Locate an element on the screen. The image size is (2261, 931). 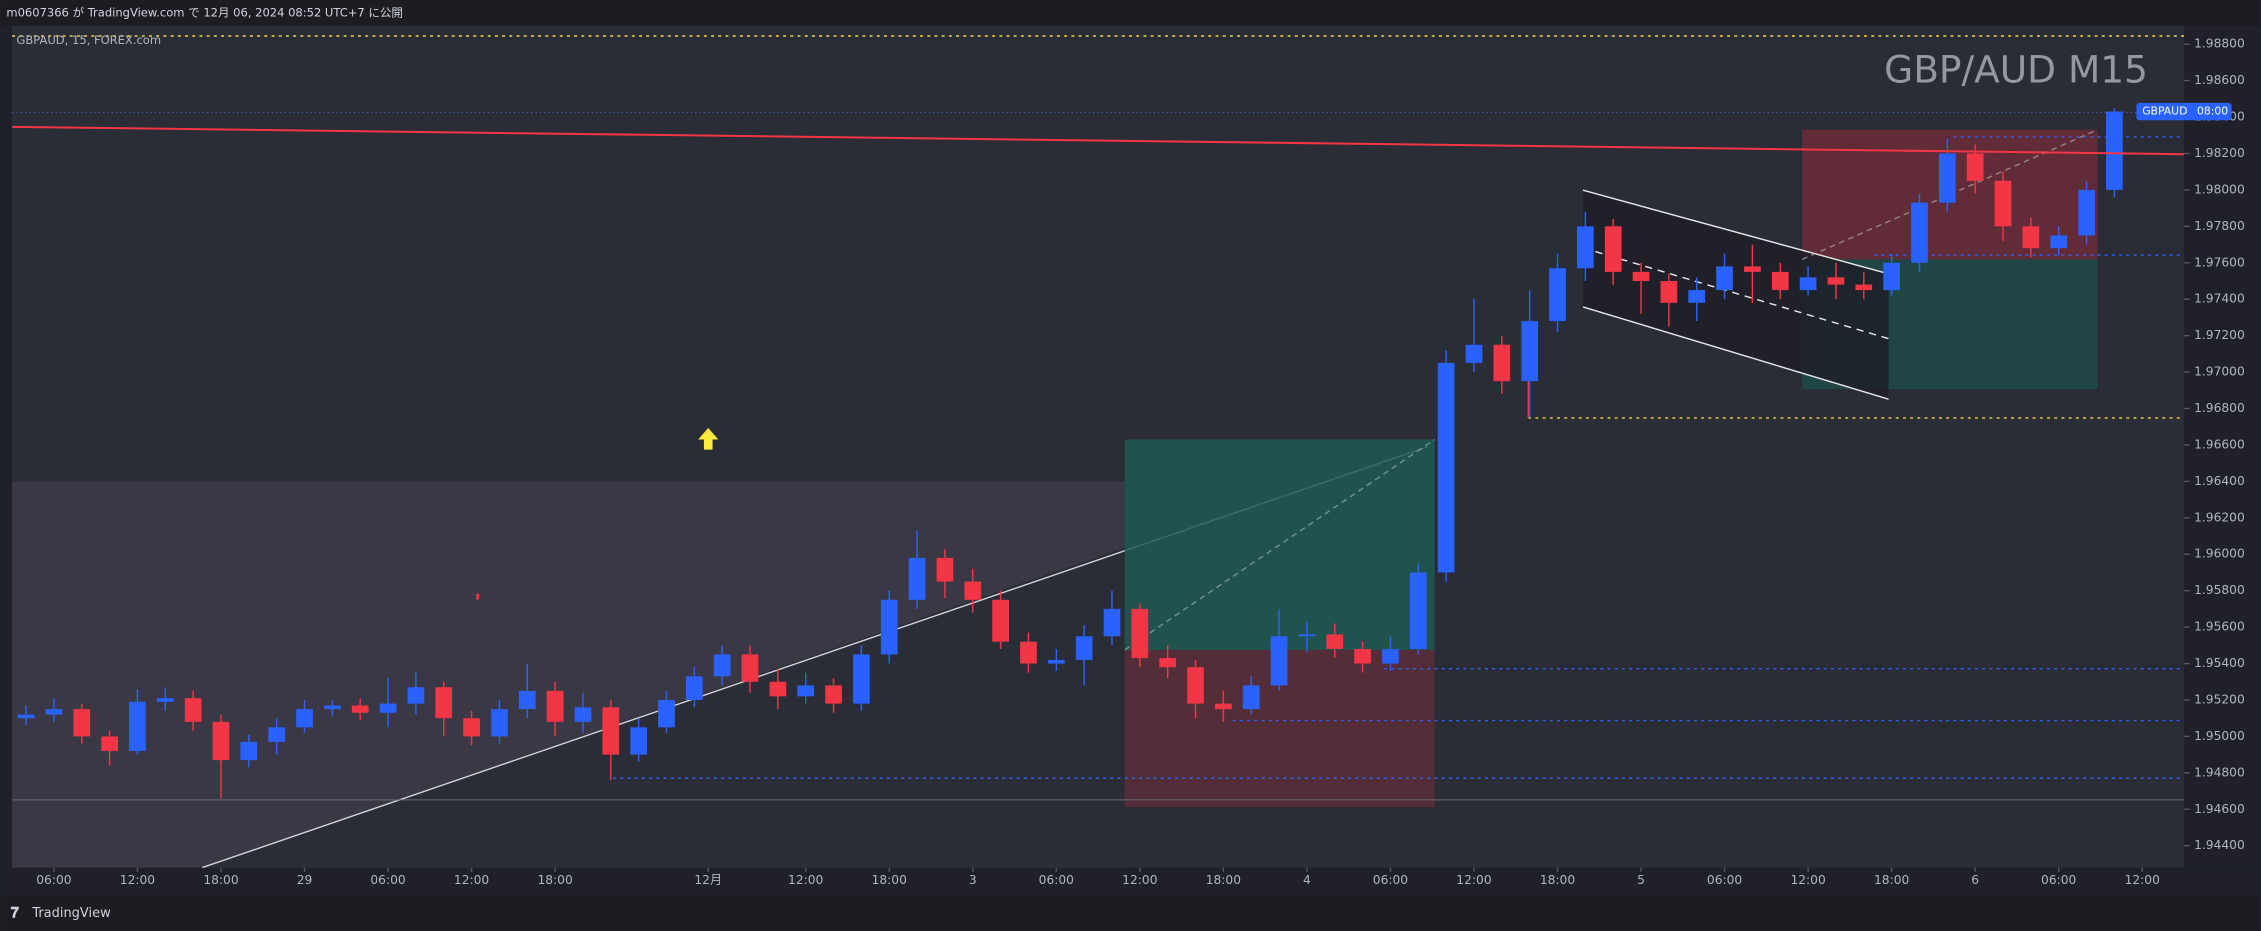
y-tick-label: 1.98000 is located at coordinates (2219, 189).